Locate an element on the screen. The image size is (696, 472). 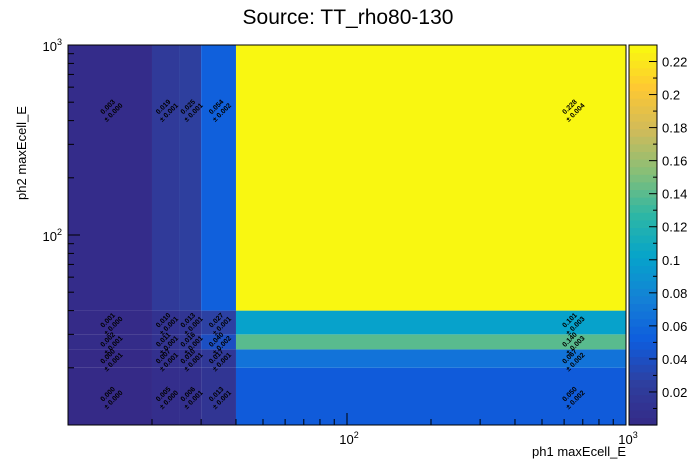
colorbar-tick-label: 0.18 is located at coordinates (674, 128).